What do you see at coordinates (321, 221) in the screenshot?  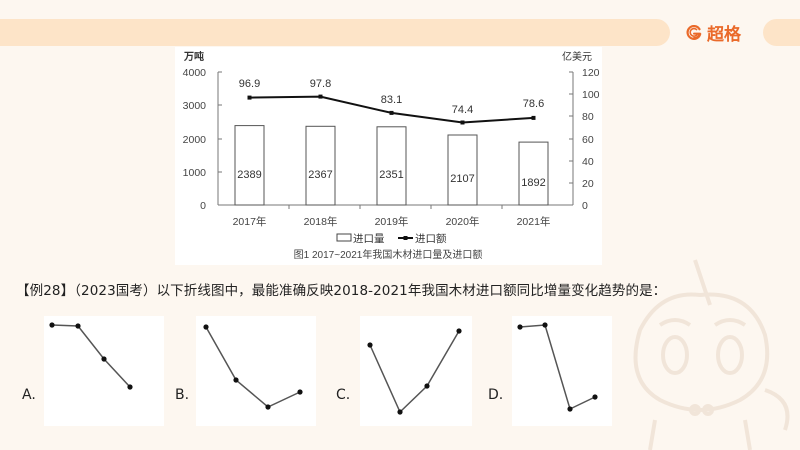 I see `x-tick-label: 2018年` at bounding box center [321, 221].